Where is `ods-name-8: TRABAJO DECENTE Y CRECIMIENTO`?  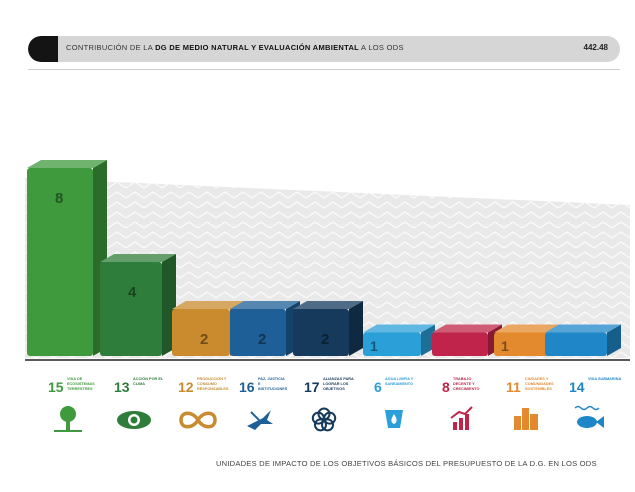
ods-name-8: TRABAJO DECENTE Y CRECIMIENTO is located at coordinates (466, 384).